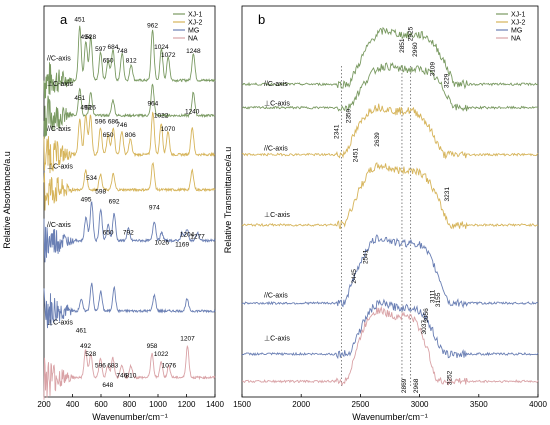 This screenshot has width=550, height=425. I want to click on panel-a-xticks: 200 400 600 800 1000 1200 1400, so click(130, 401).